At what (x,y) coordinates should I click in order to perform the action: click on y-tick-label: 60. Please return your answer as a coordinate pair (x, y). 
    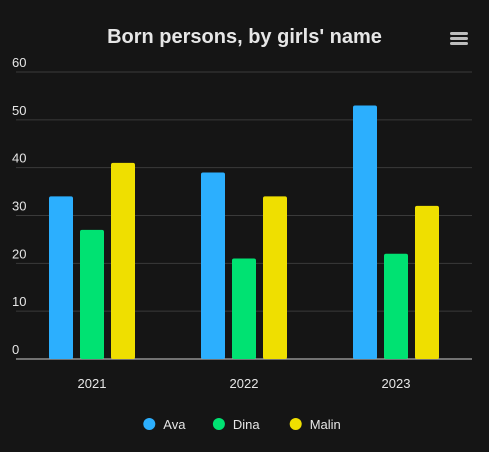
    Looking at the image, I should click on (19, 62).